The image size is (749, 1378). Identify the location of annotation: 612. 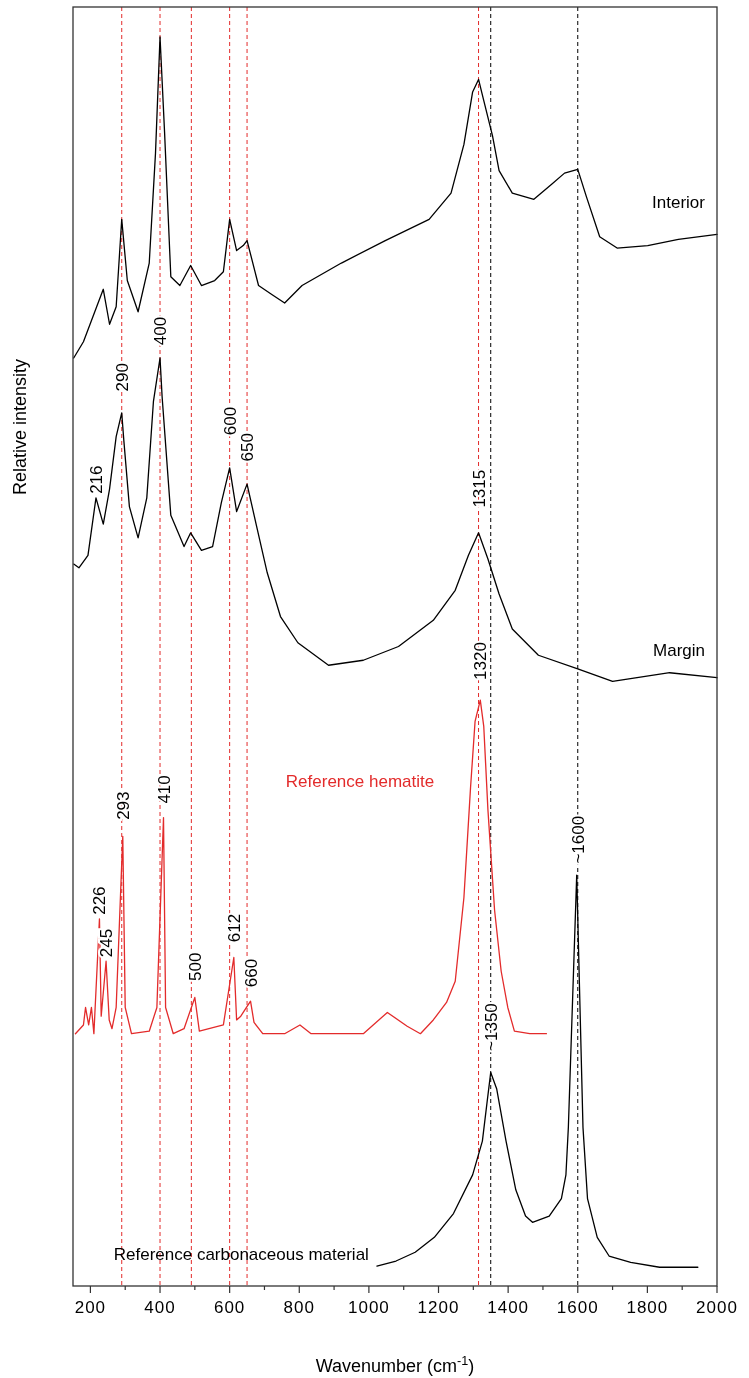
(234, 928).